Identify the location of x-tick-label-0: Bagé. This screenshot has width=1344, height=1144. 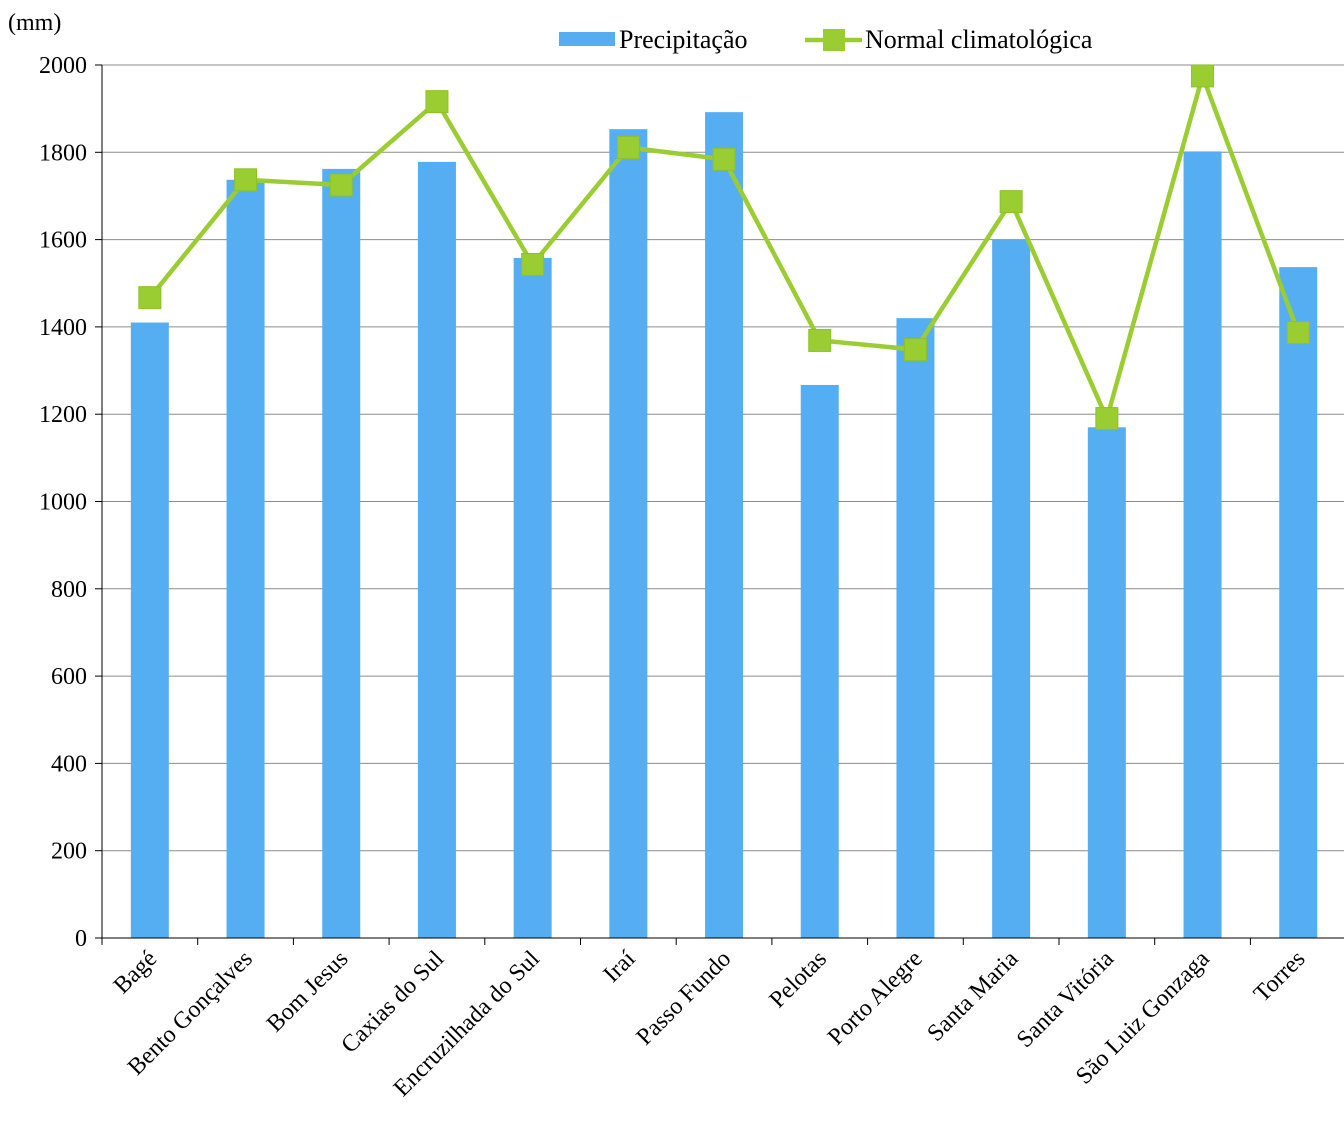
(135, 972).